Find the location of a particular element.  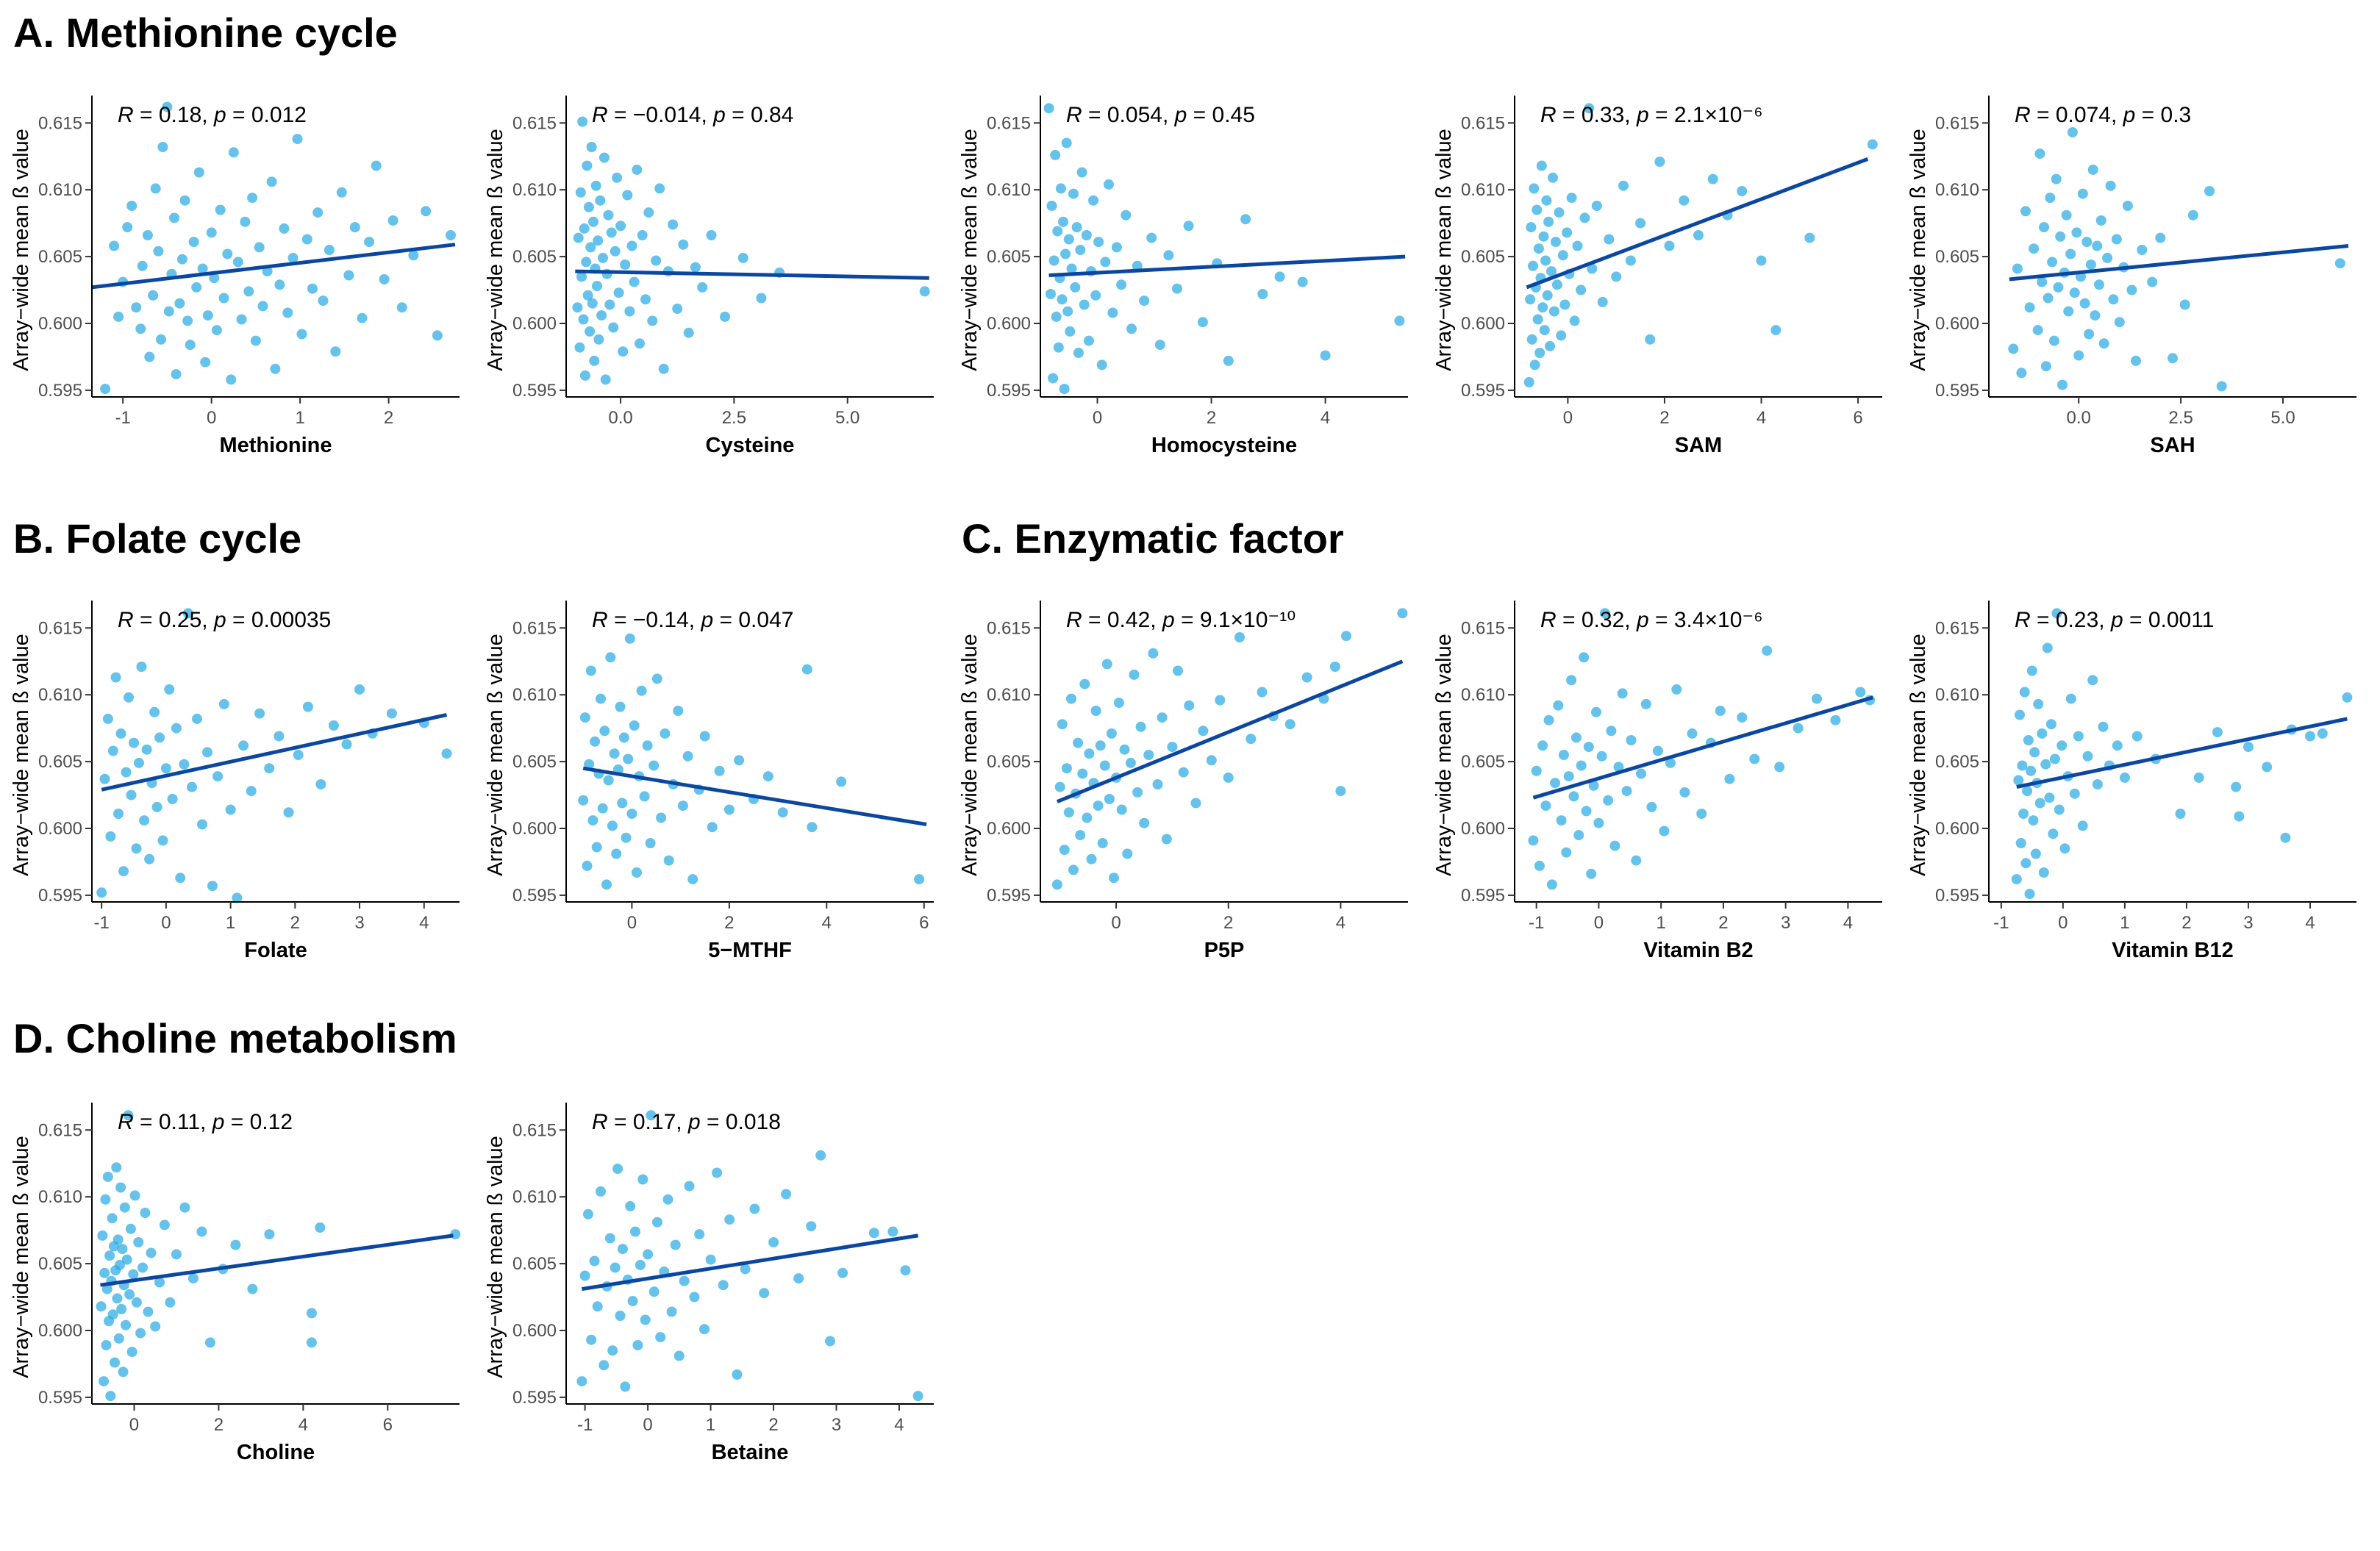

x-tick-label: 1 is located at coordinates (1660, 923).